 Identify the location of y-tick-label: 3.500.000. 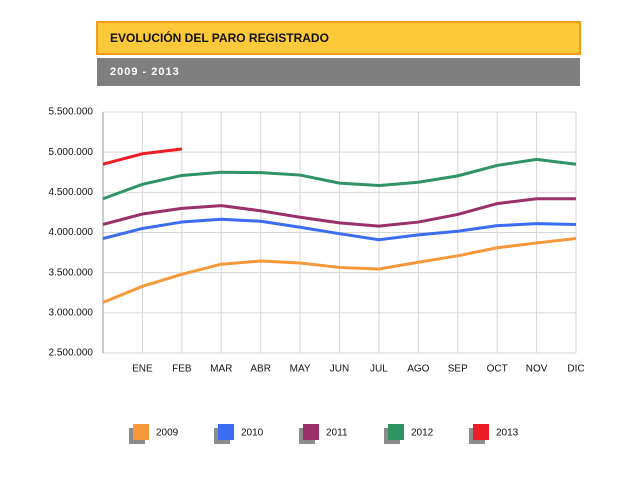
(71, 272).